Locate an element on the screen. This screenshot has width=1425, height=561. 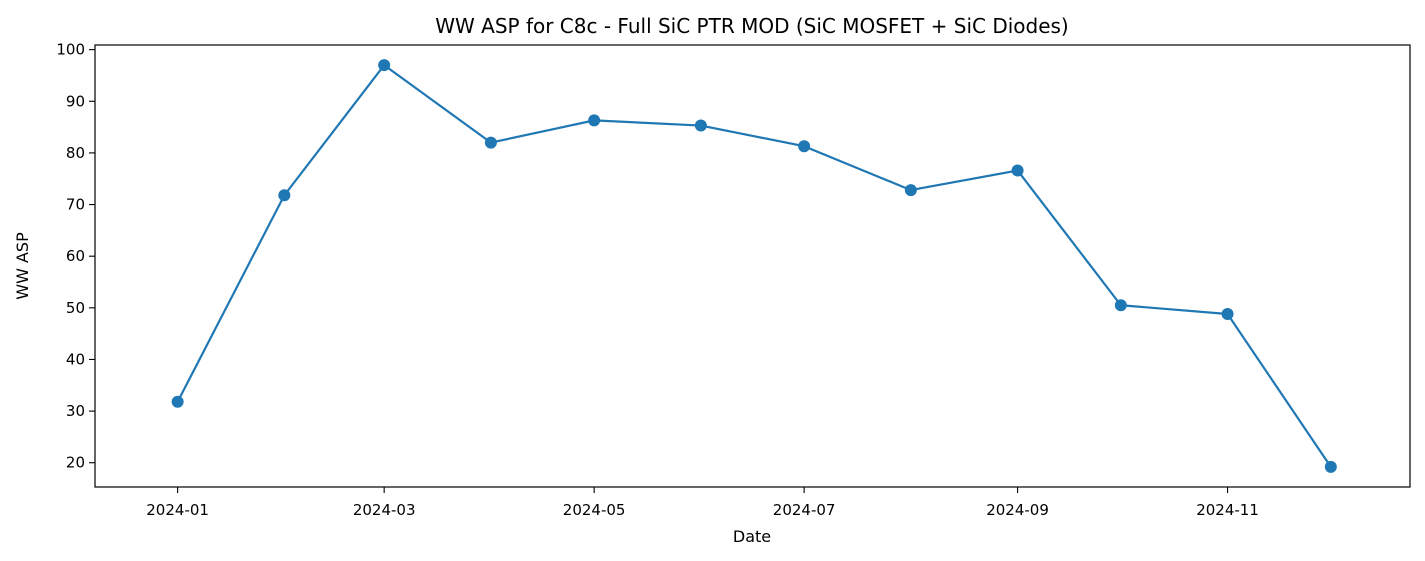
x-tick-label: 2024-11 is located at coordinates (1227, 510).